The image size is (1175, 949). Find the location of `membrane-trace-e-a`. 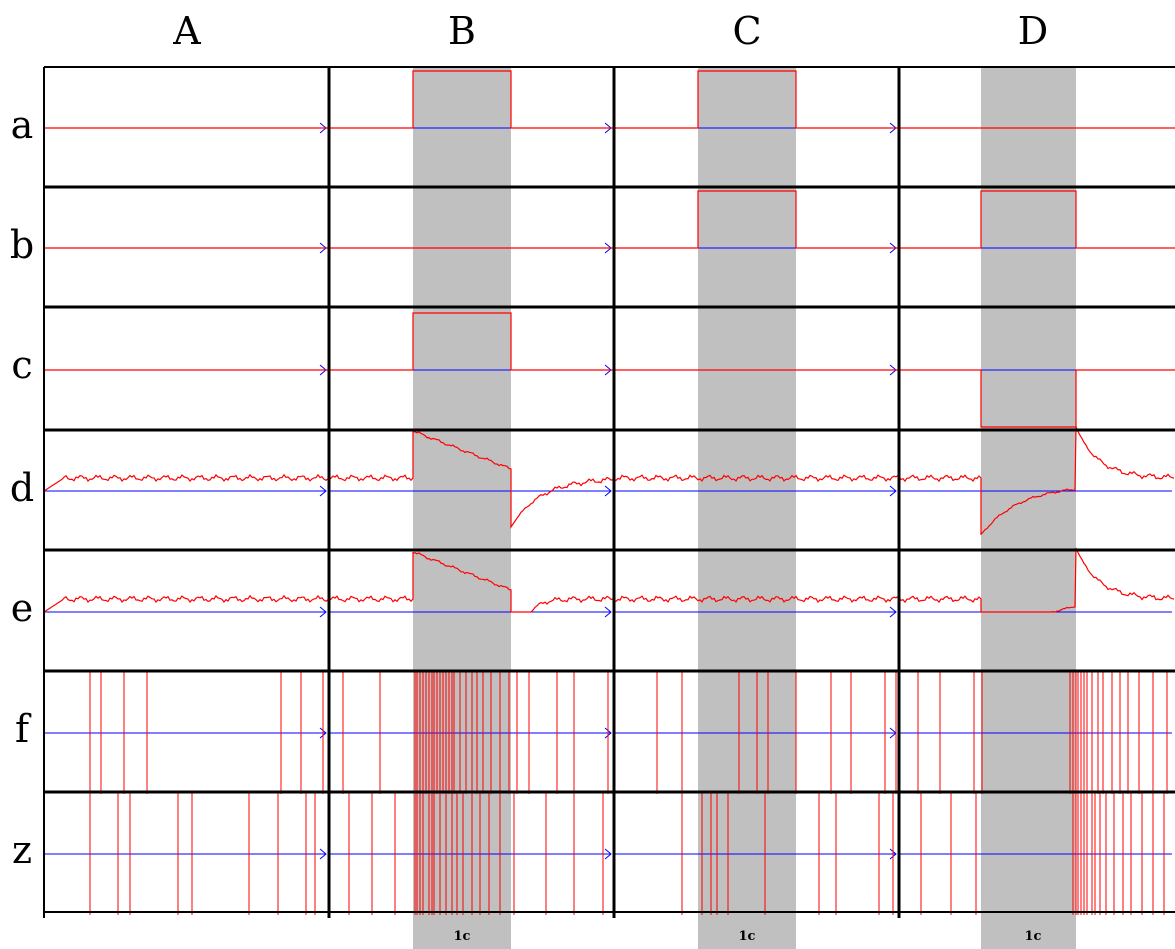

membrane-trace-e-a is located at coordinates (186, 603).